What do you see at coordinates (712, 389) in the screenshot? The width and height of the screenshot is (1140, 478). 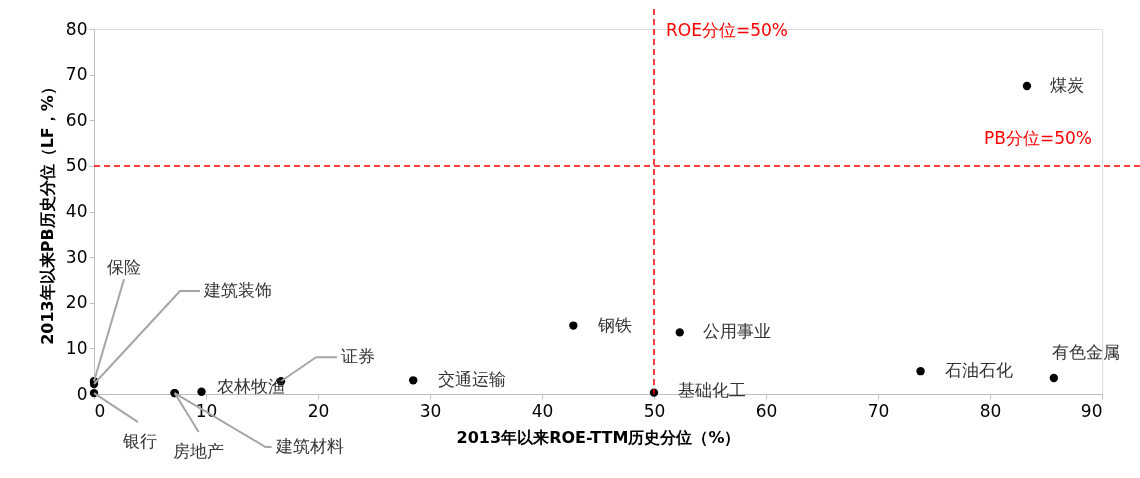 I see `annotation: 基础化工` at bounding box center [712, 389].